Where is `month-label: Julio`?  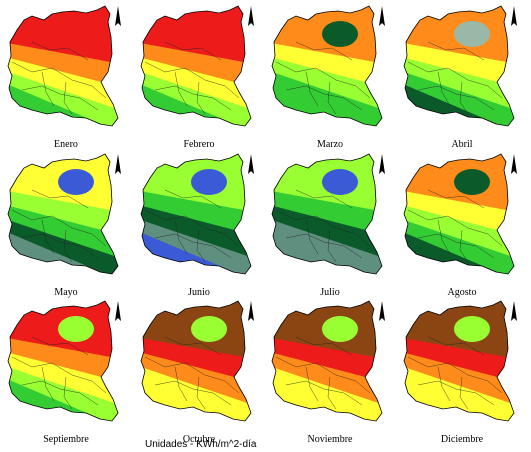
month-label: Julio is located at coordinates (330, 292).